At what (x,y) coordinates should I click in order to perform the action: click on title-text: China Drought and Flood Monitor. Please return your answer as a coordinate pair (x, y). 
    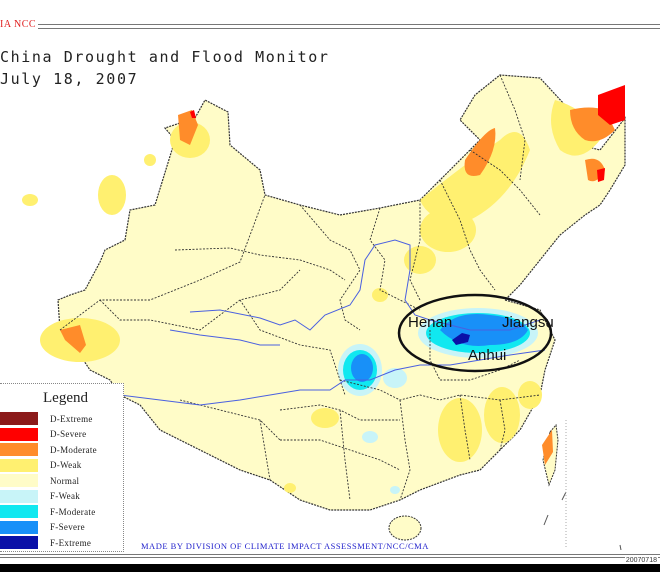
    Looking at the image, I should click on (165, 57).